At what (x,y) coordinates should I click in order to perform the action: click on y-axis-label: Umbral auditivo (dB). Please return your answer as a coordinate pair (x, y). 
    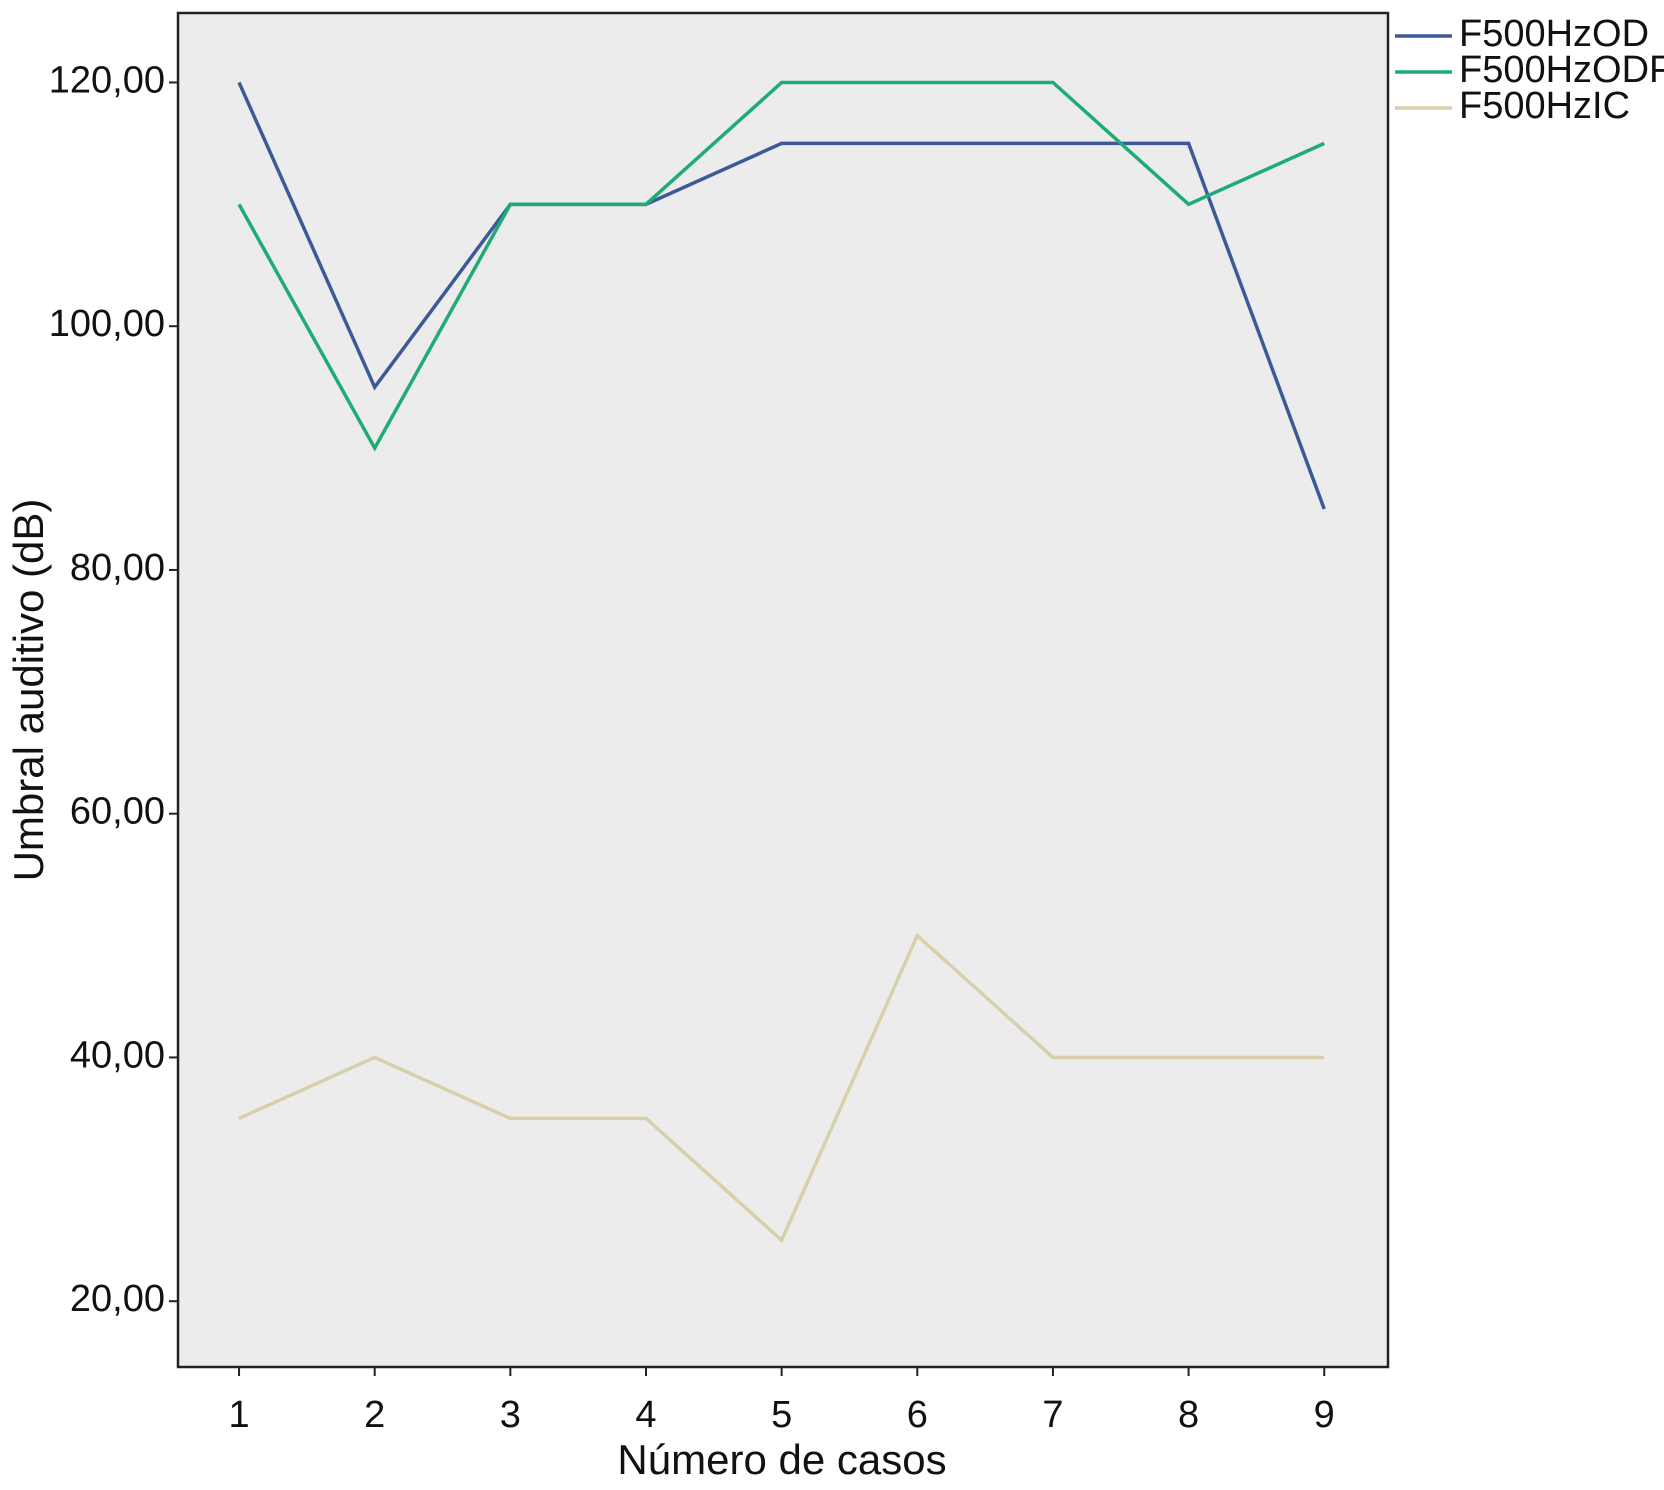
    Looking at the image, I should click on (28, 690).